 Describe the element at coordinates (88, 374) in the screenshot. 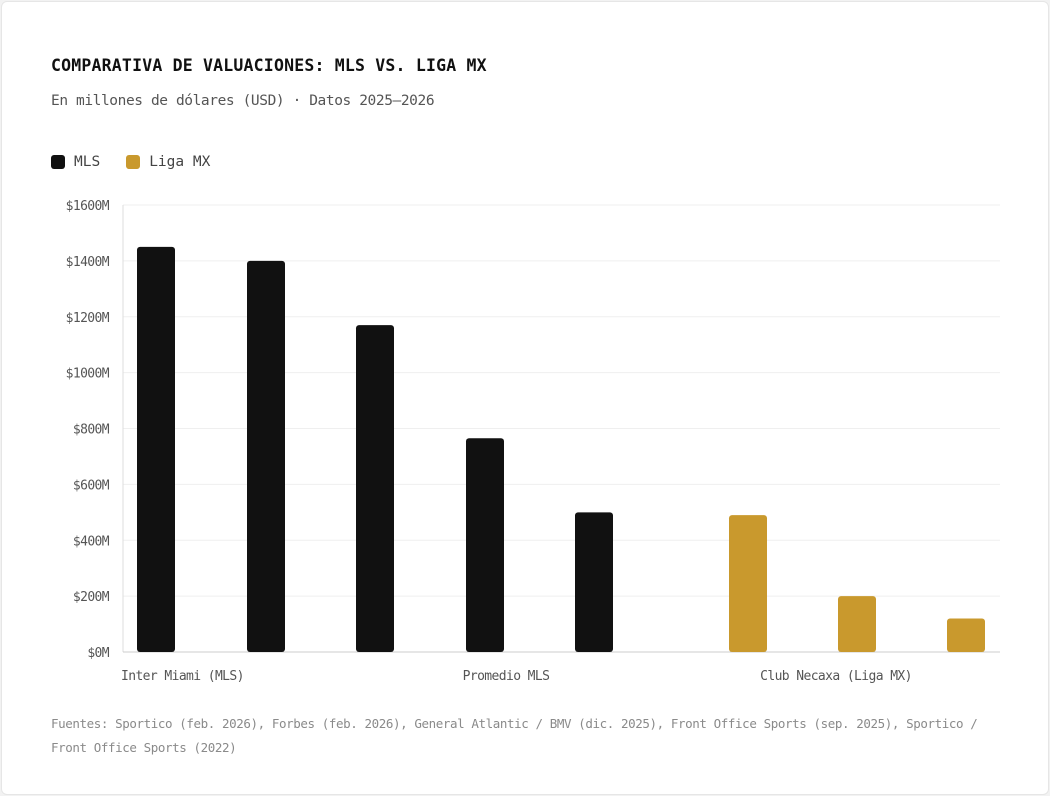

I see `y-tick-label: $1000M` at that location.